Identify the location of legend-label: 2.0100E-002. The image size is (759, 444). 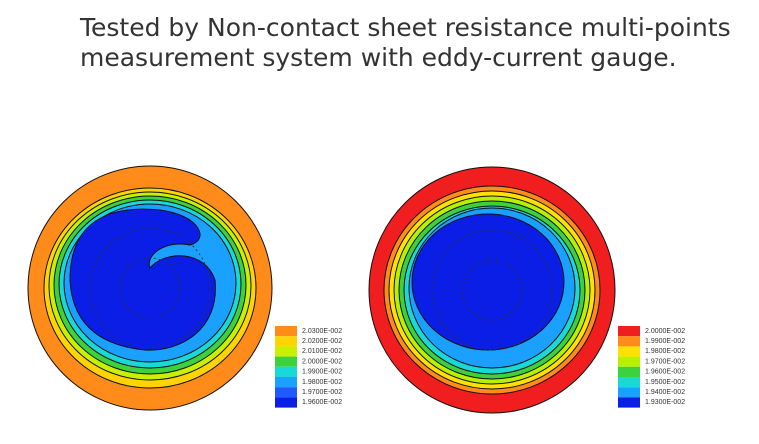
(322, 351).